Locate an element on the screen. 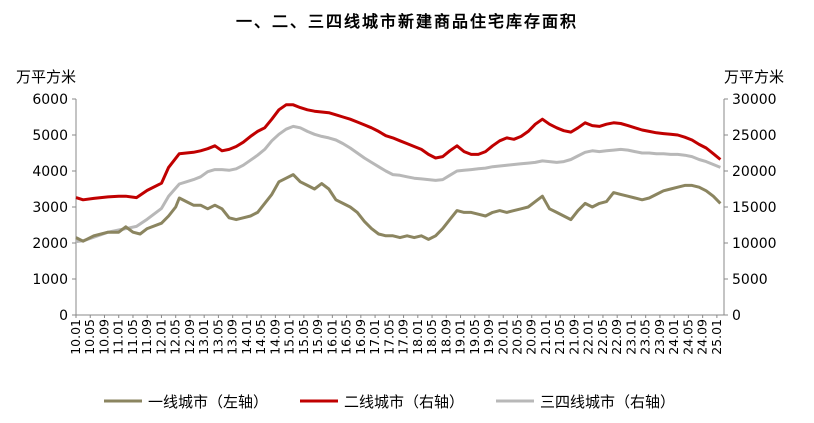 The height and width of the screenshot is (423, 814). left-tick-label: 1000 is located at coordinates (50, 280).